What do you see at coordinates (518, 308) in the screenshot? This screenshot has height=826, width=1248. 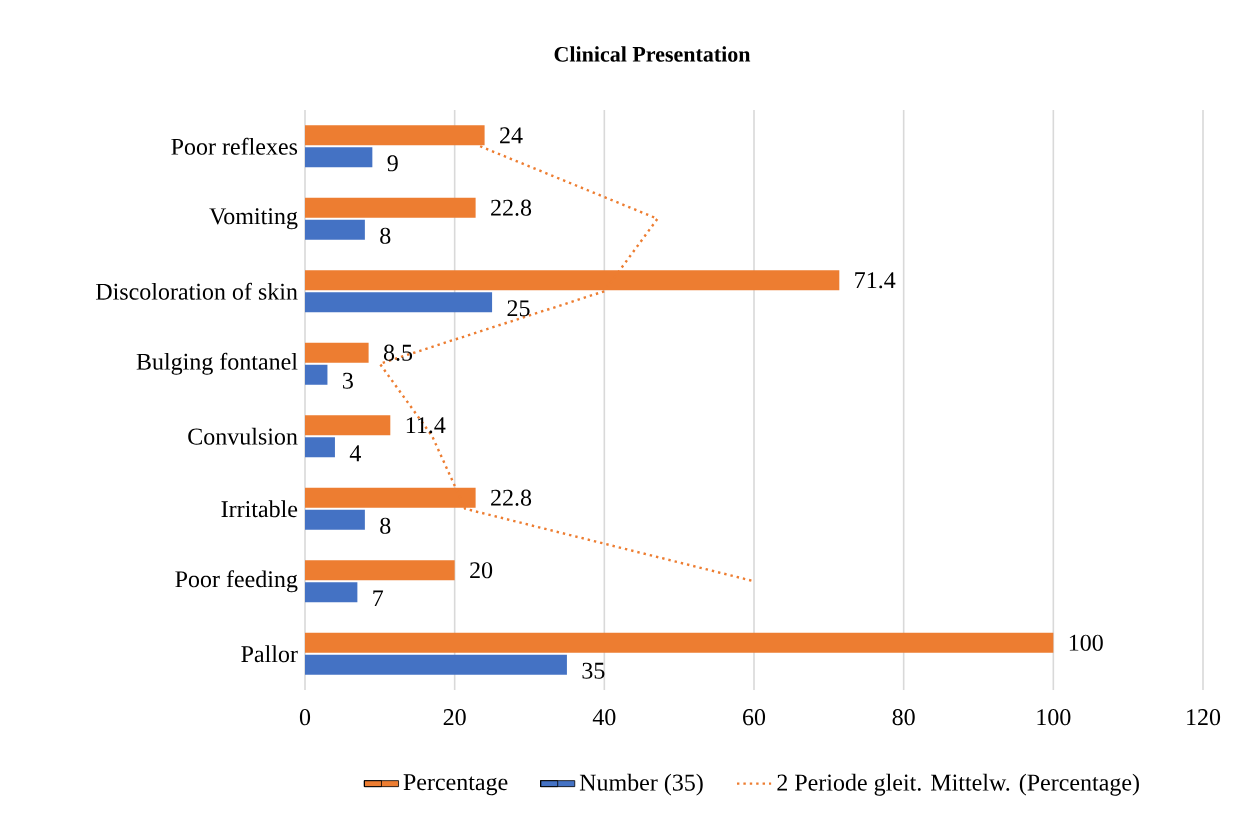 I see `data-label: 25` at bounding box center [518, 308].